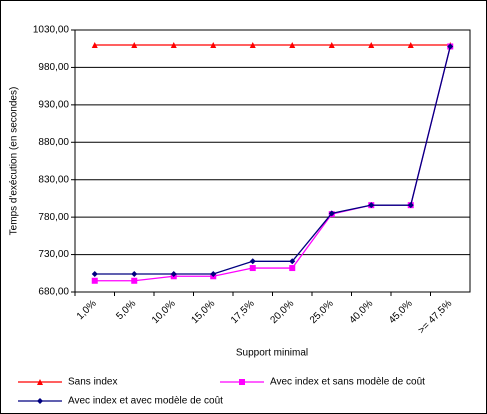 The width and height of the screenshot is (487, 414). Describe the element at coordinates (53, 142) in the screenshot. I see `y-tick-label: 880,00` at that location.